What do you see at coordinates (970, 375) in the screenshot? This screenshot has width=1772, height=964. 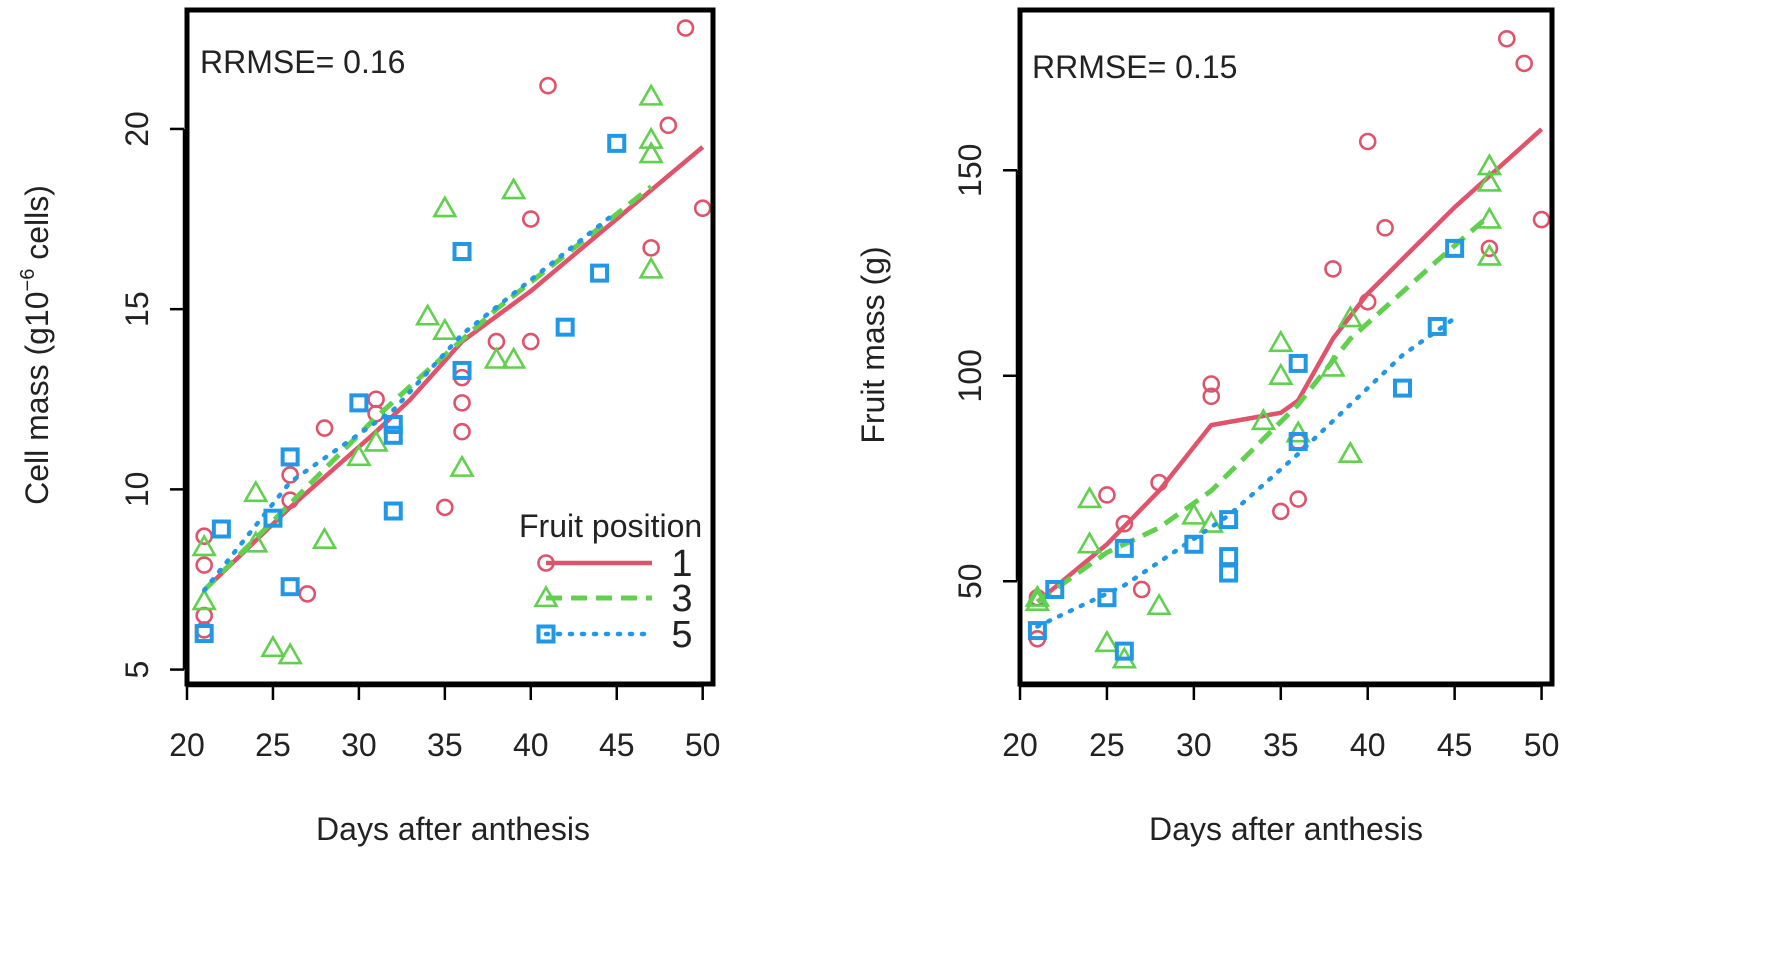 I see `fruit-mass-y-tick-label: 100` at bounding box center [970, 375].